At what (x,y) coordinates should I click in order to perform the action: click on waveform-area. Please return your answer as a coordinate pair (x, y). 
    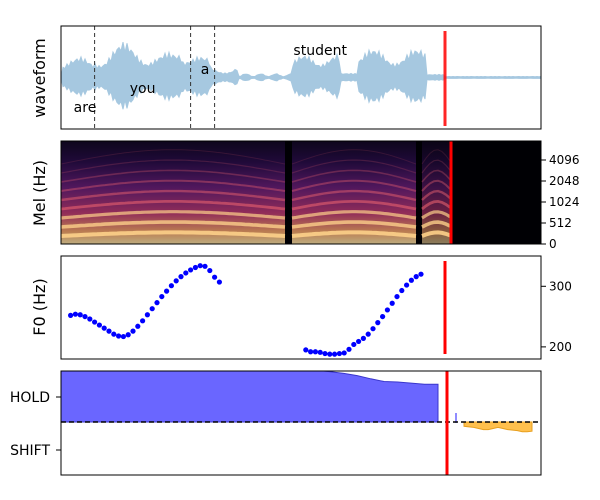
    Looking at the image, I should click on (301, 75).